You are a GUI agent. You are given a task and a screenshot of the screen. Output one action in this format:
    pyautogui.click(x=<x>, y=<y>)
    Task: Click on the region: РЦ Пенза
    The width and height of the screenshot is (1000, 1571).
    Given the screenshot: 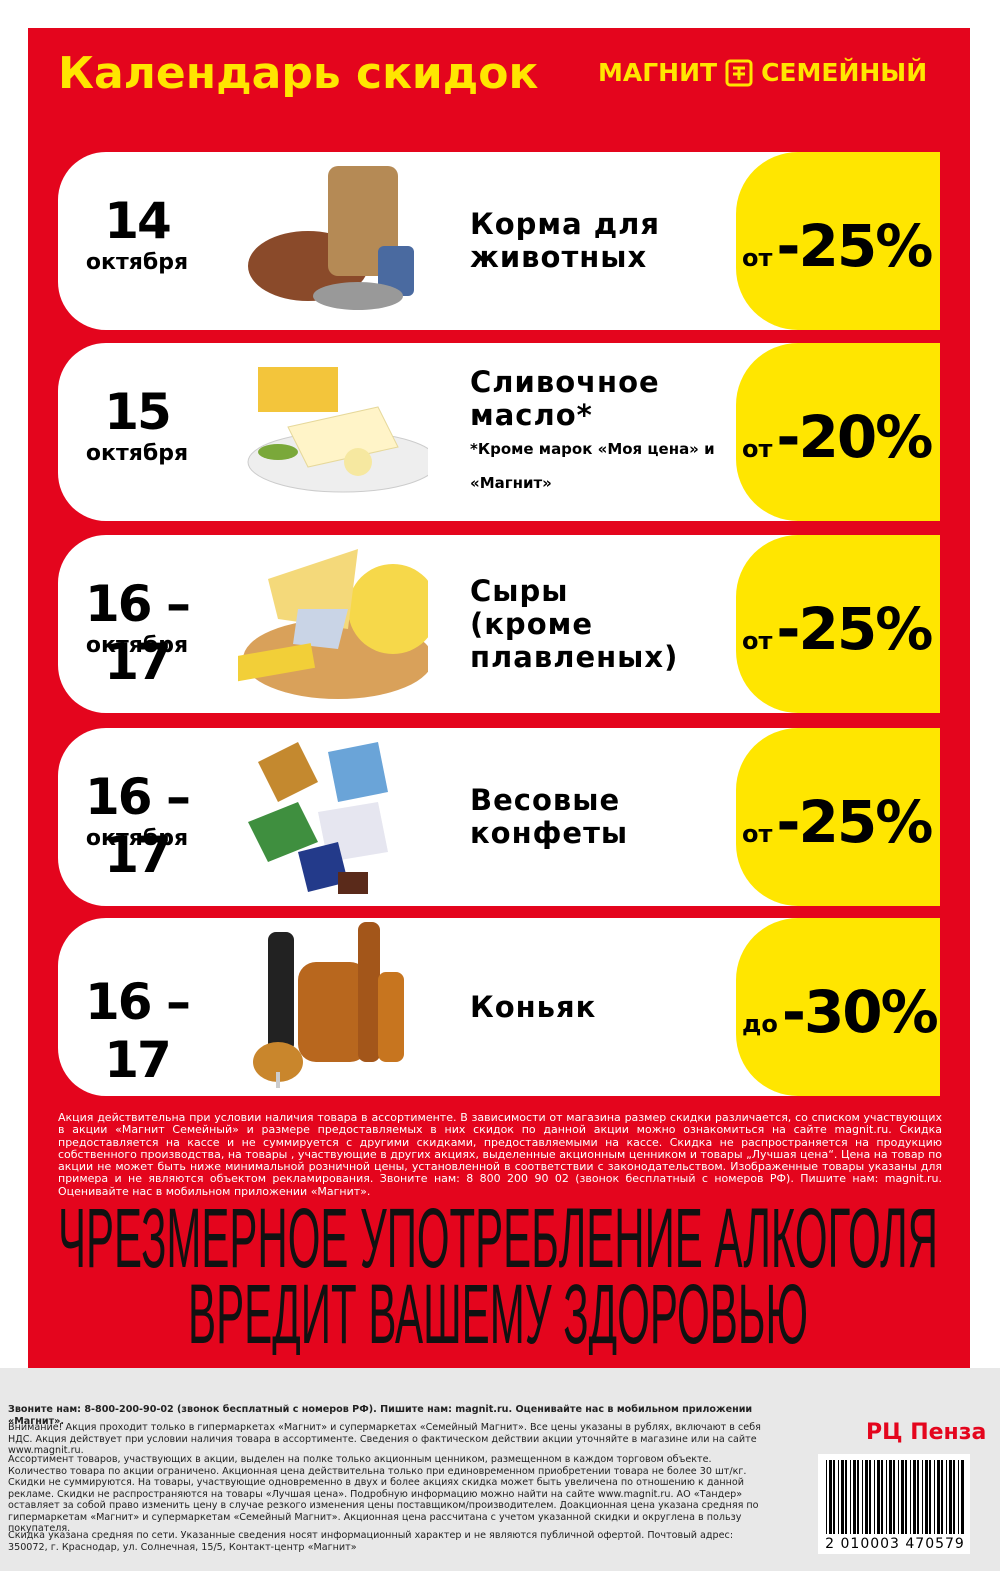 What is the action you would take?
    pyautogui.click(x=926, y=1432)
    